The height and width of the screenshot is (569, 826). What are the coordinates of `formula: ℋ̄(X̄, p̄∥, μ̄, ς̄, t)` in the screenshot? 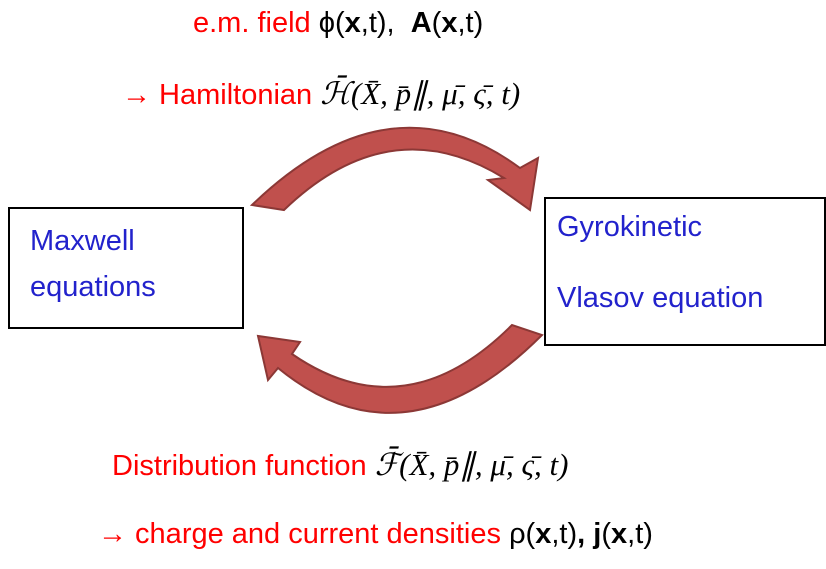 It's located at (420, 92).